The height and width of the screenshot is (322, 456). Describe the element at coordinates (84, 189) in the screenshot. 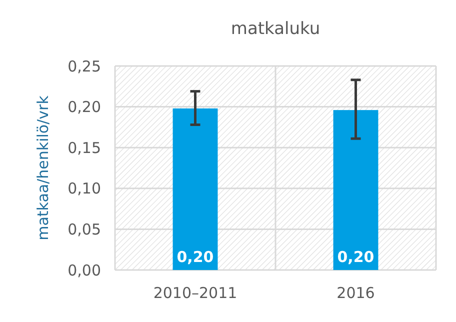

I see `y-tick-label: 0,10` at that location.